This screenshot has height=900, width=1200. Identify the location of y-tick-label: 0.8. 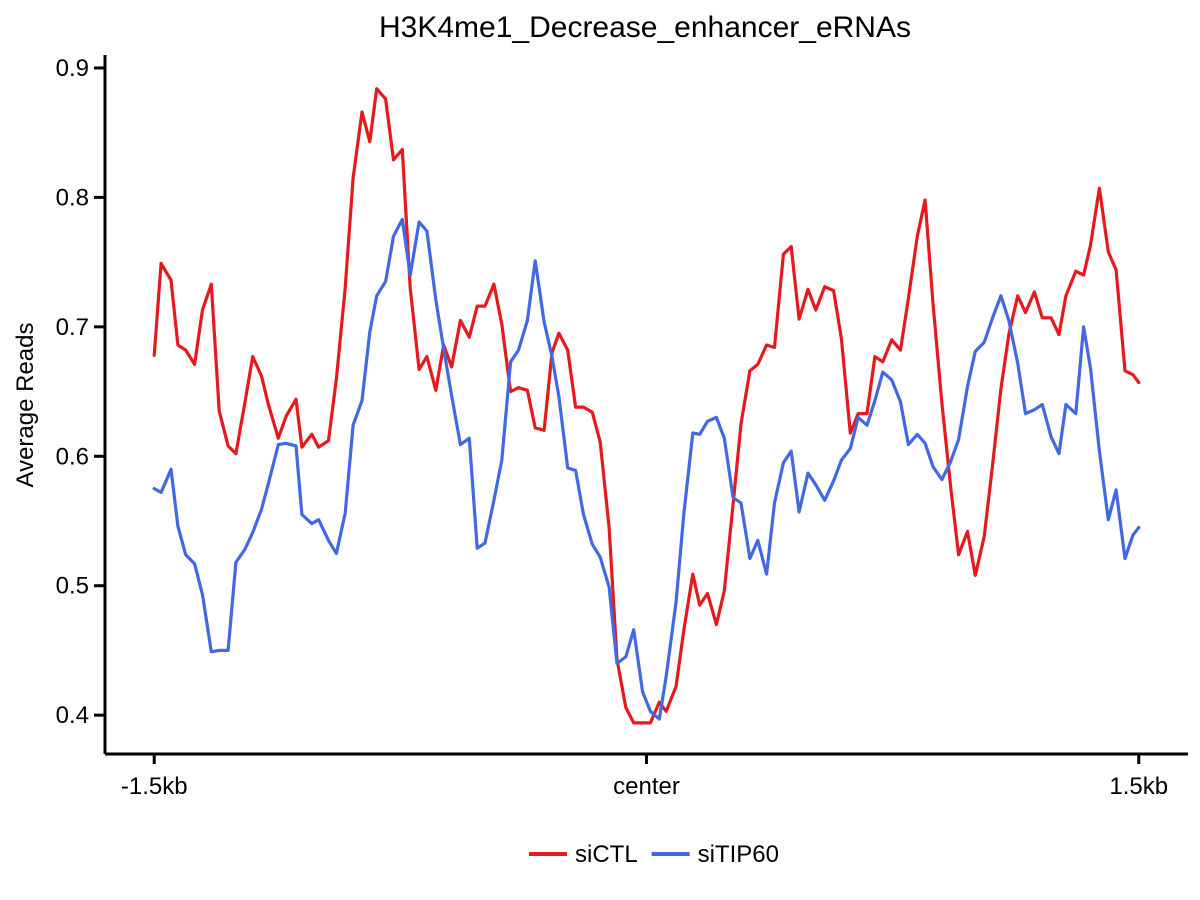
(72, 197).